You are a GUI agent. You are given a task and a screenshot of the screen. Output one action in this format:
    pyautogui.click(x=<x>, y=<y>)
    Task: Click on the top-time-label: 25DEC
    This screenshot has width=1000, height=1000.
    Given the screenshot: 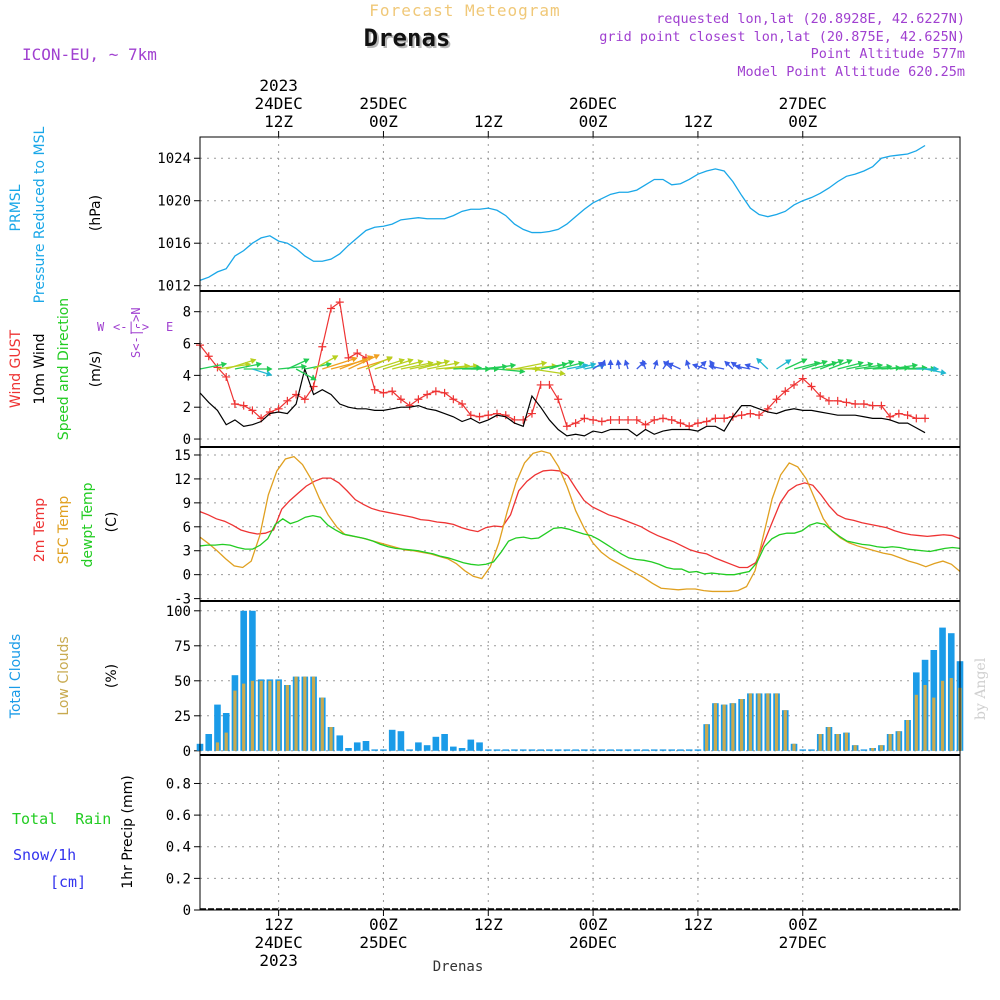 What is the action you would take?
    pyautogui.click(x=383, y=103)
    